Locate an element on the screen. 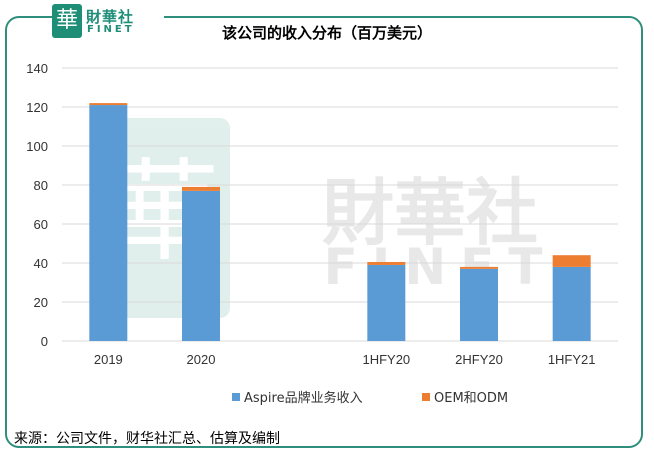 This screenshot has width=654, height=457. y-tick-label: 100 is located at coordinates (37, 146).